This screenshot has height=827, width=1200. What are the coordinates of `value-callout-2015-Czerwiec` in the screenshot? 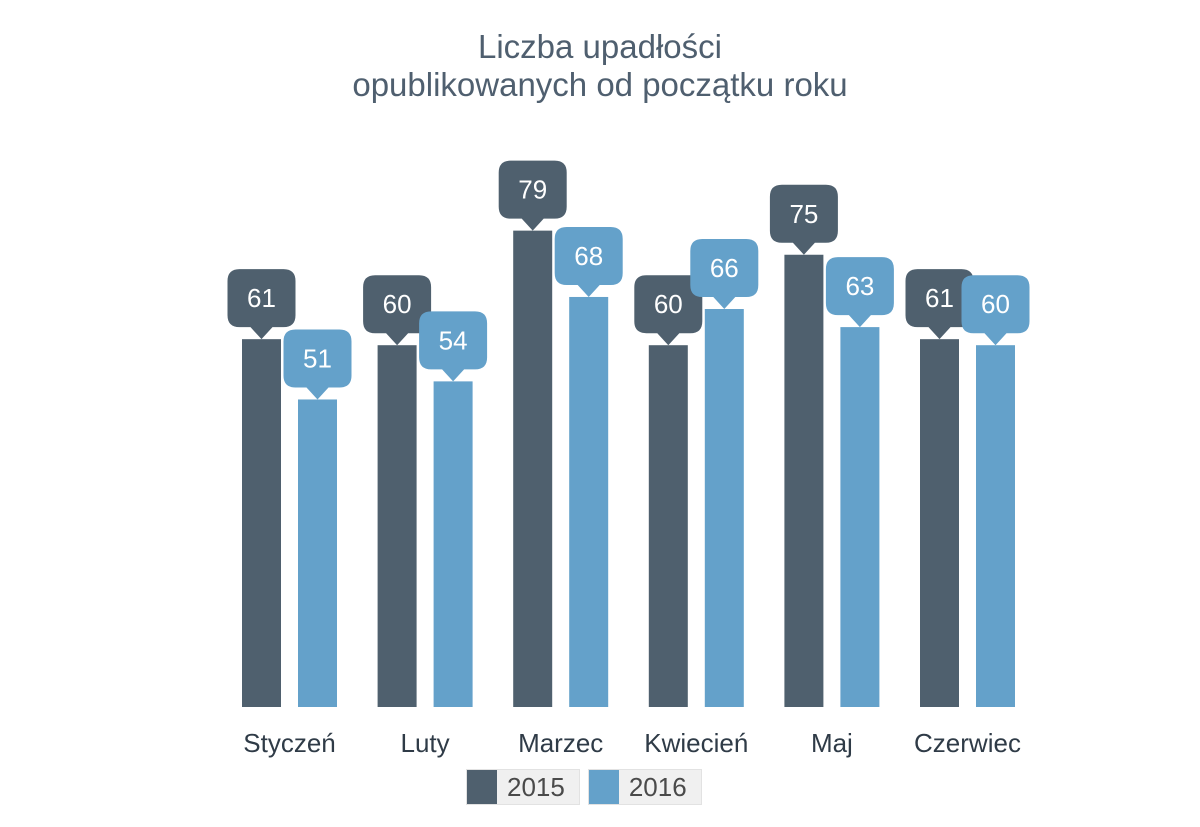 It's located at (939, 304).